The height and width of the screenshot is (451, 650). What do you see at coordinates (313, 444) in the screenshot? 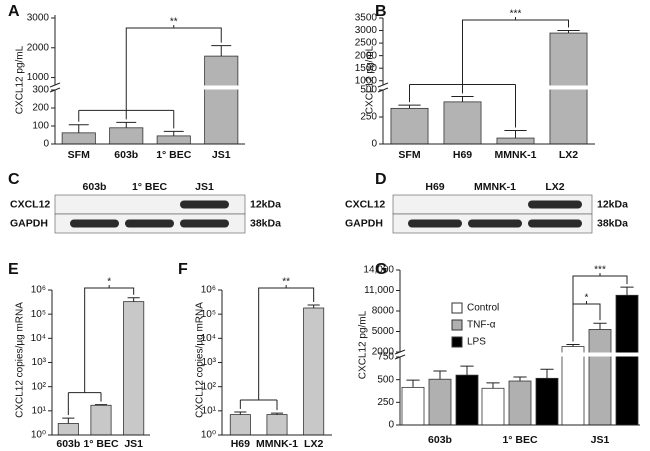
I see `x-tick-label: LX2` at bounding box center [313, 444].